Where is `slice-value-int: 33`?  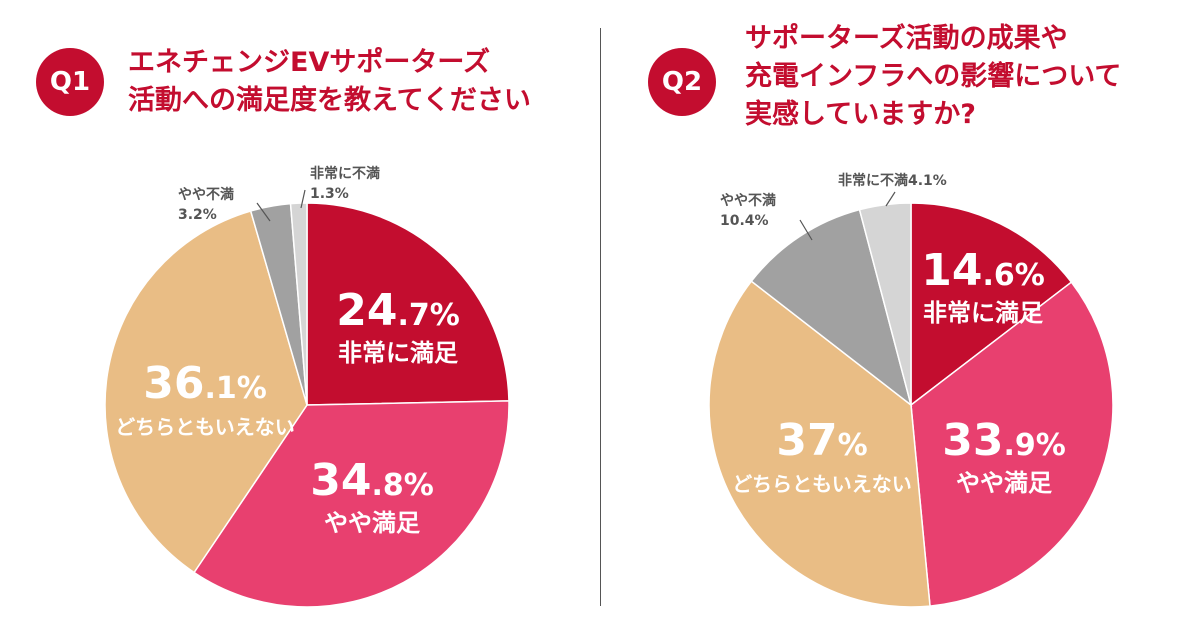 slice-value-int: 33 is located at coordinates (972, 440).